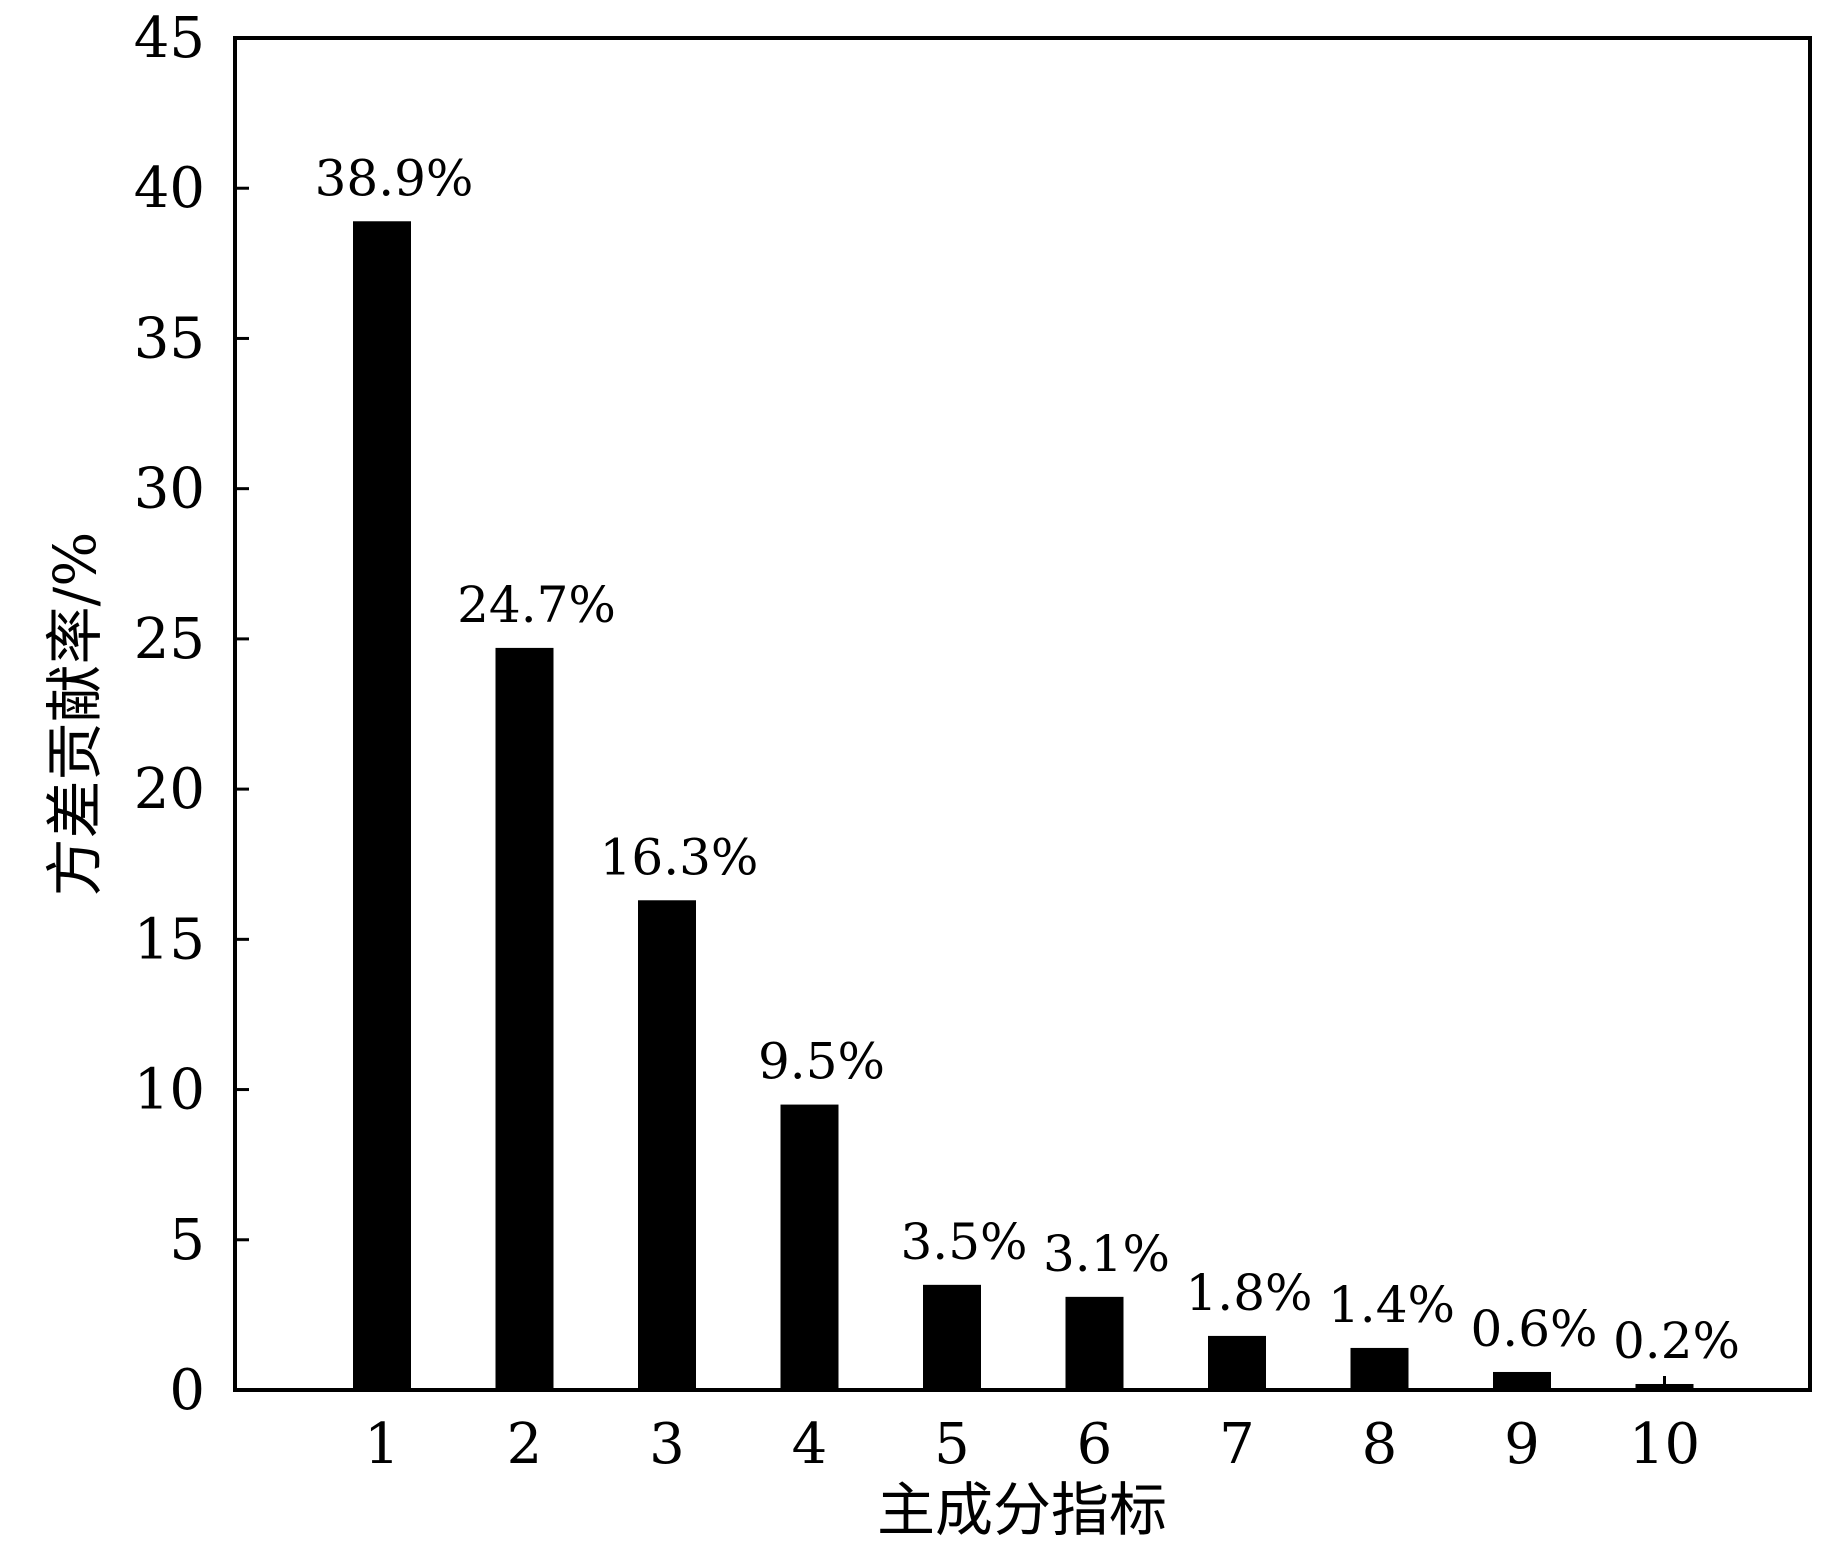 This screenshot has height=1560, width=1843. What do you see at coordinates (187, 1390) in the screenshot?
I see `y-tick-label: 0` at bounding box center [187, 1390].